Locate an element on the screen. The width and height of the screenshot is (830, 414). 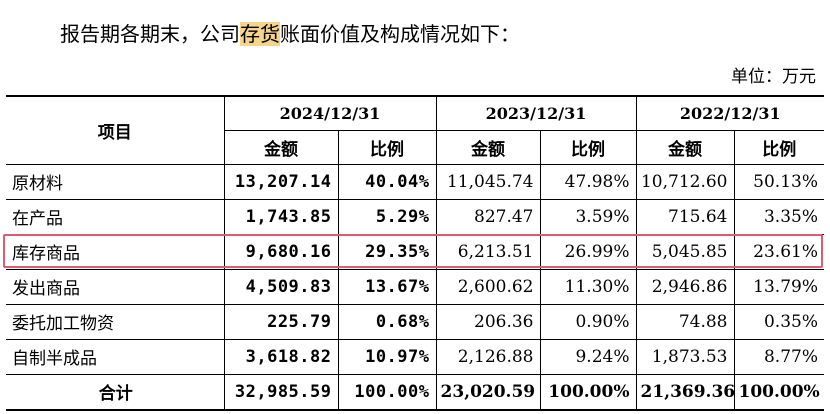
cell-value: 74.88 is located at coordinates (685, 321).